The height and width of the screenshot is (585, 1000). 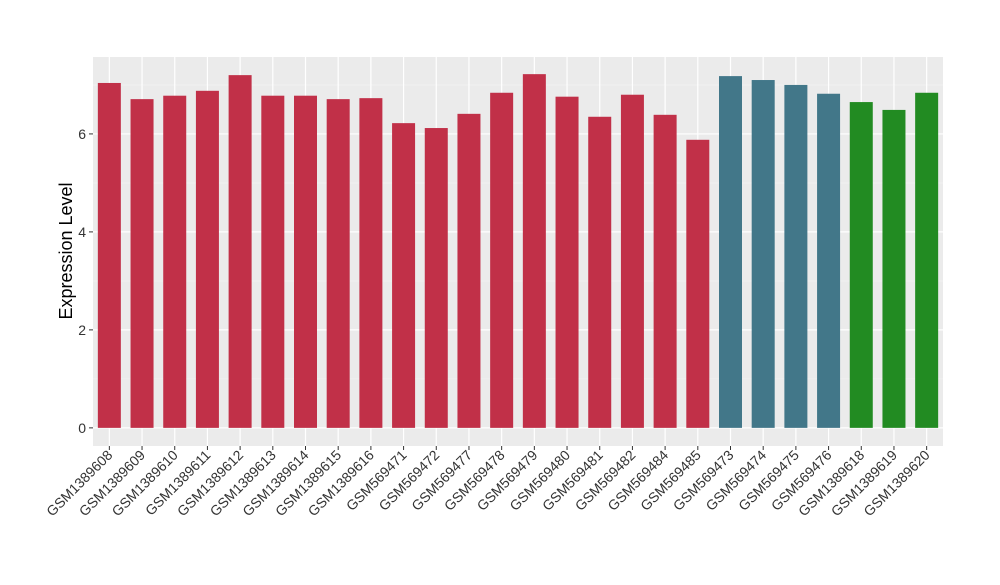 I want to click on bar-GSM569473, so click(x=730, y=252).